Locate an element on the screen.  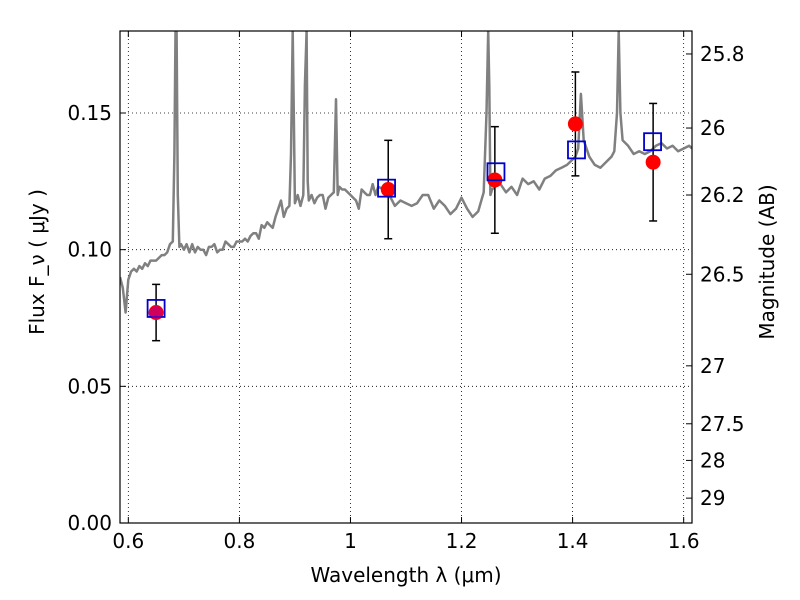
y-axis-title: Flux F_ν ( μJy ) is located at coordinates (37, 262).